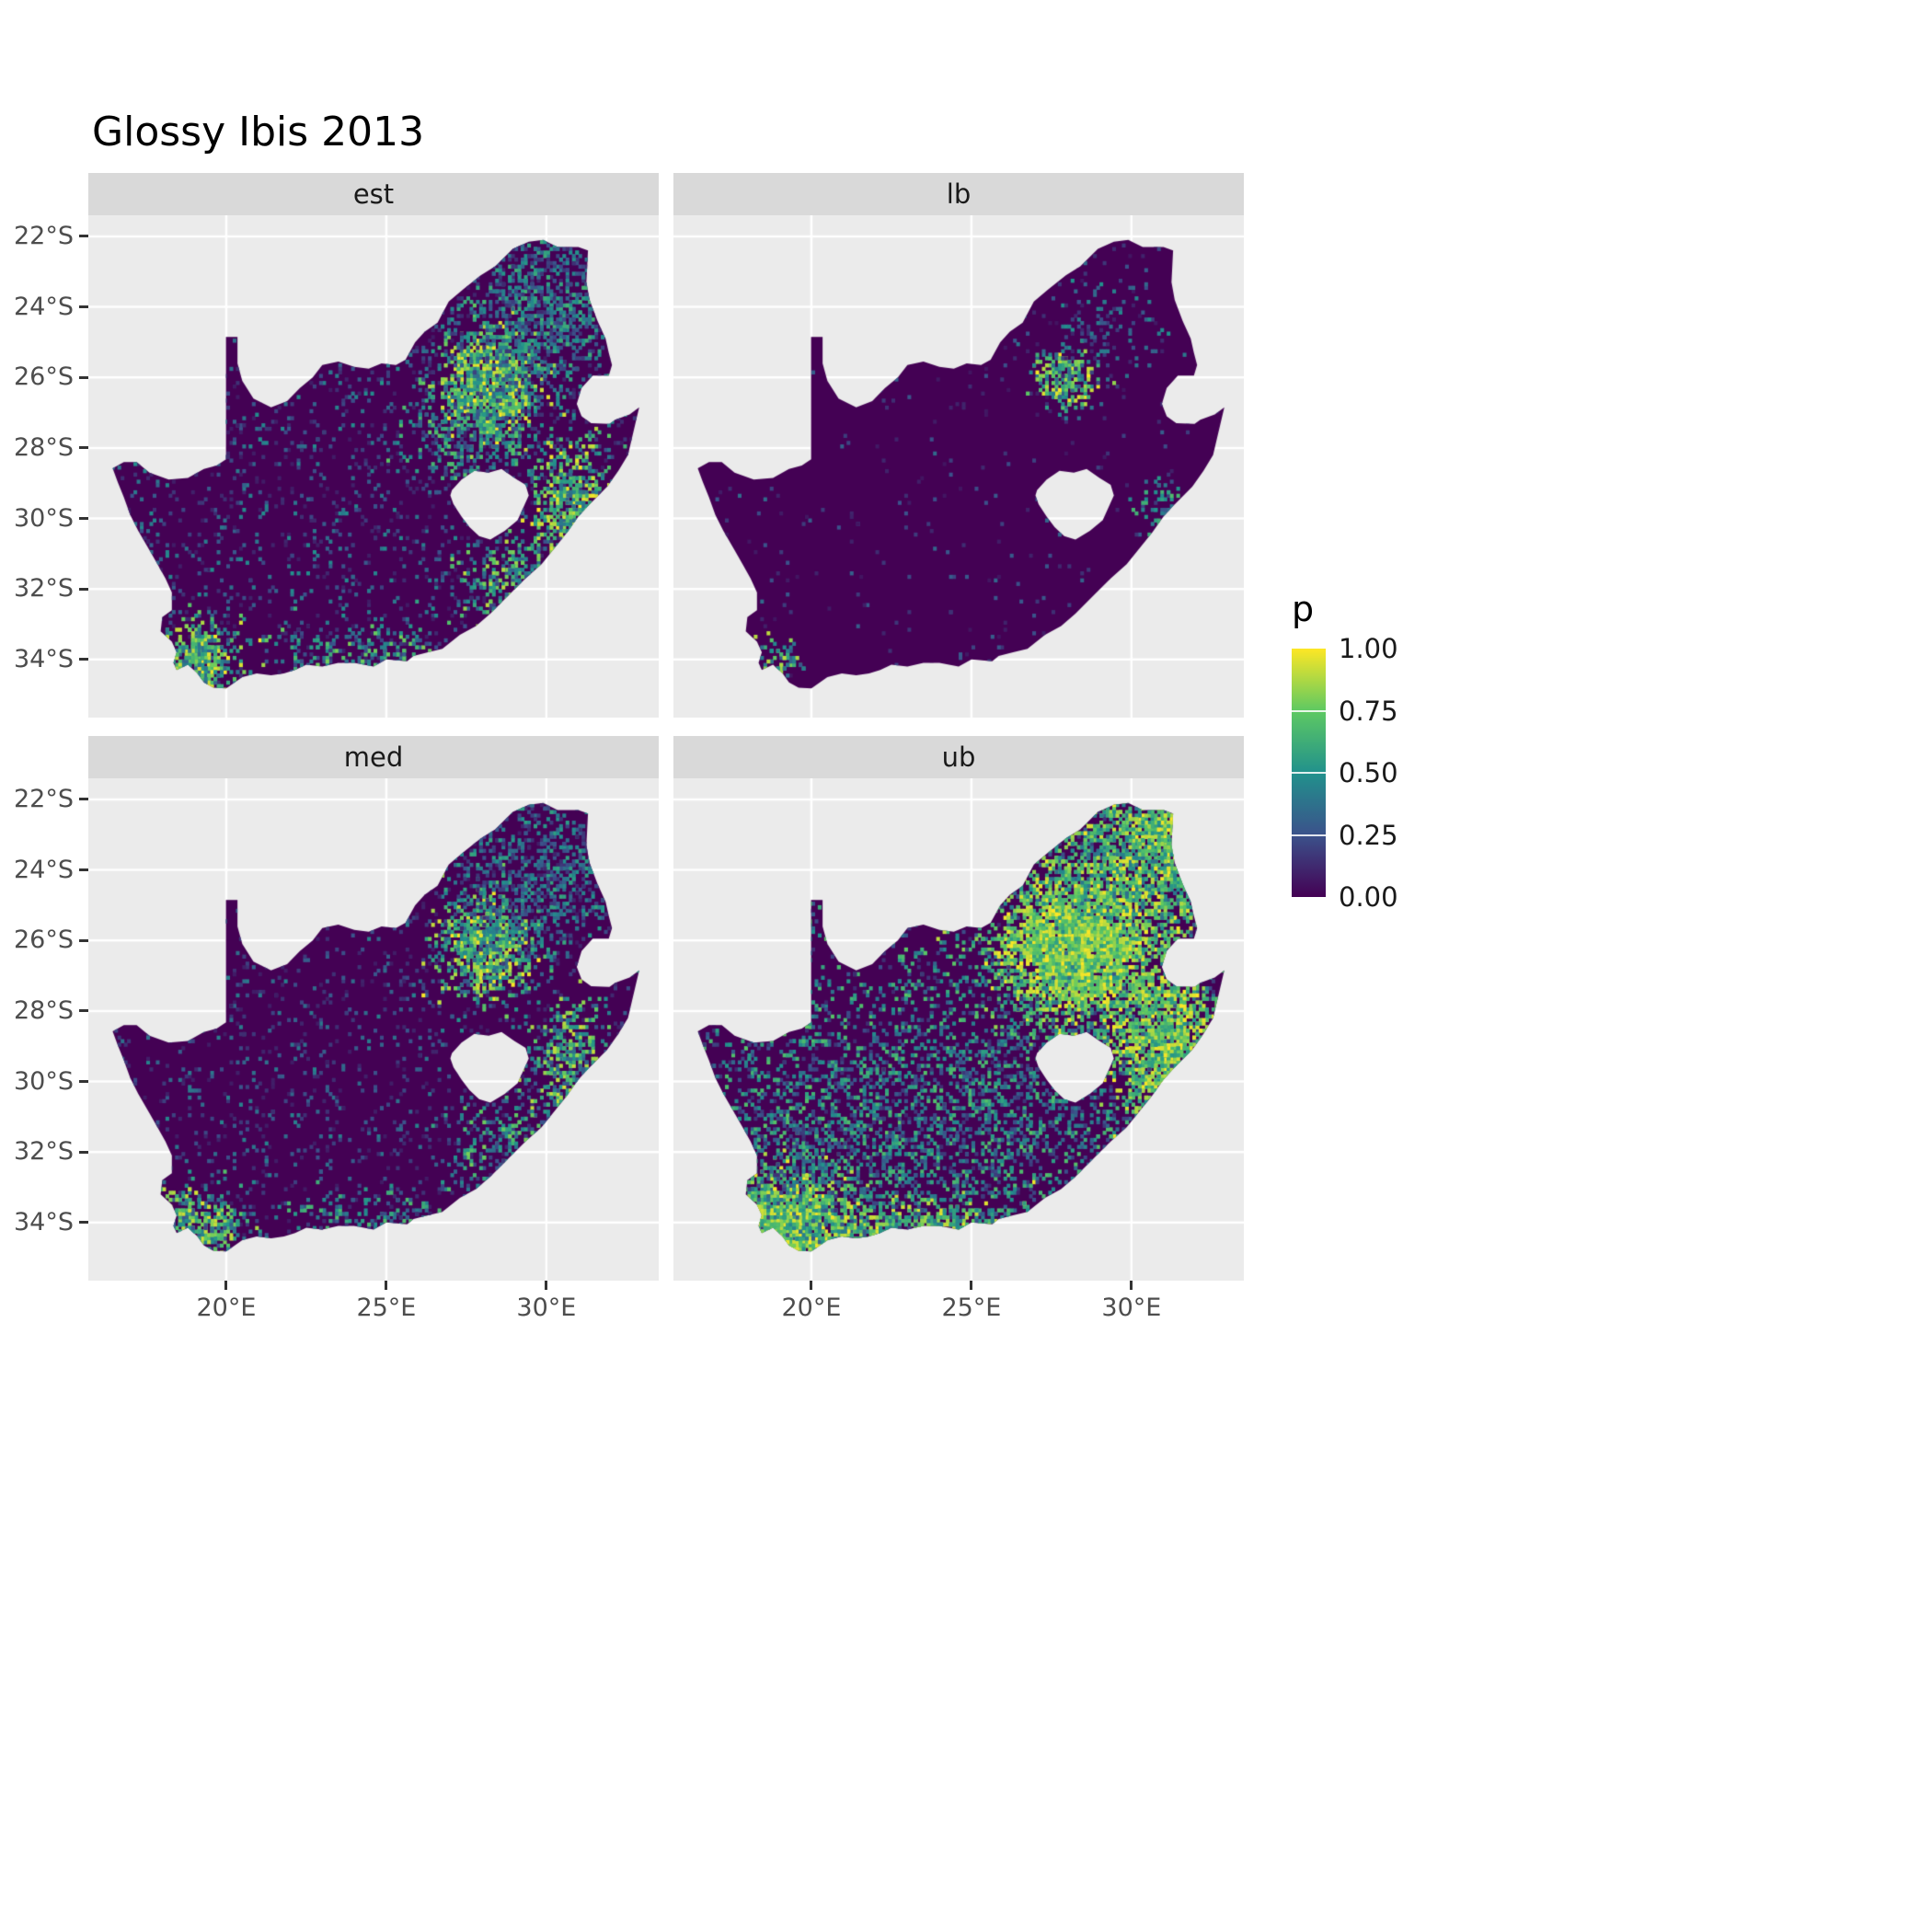 Image resolution: width=1932 pixels, height=1932 pixels. What do you see at coordinates (1303, 609) in the screenshot?
I see `legend-title: p` at bounding box center [1303, 609].